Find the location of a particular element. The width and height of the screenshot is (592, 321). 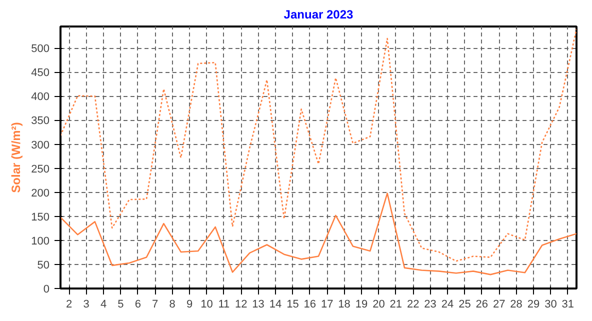

y-tick-label: 450 is located at coordinates (40, 73).